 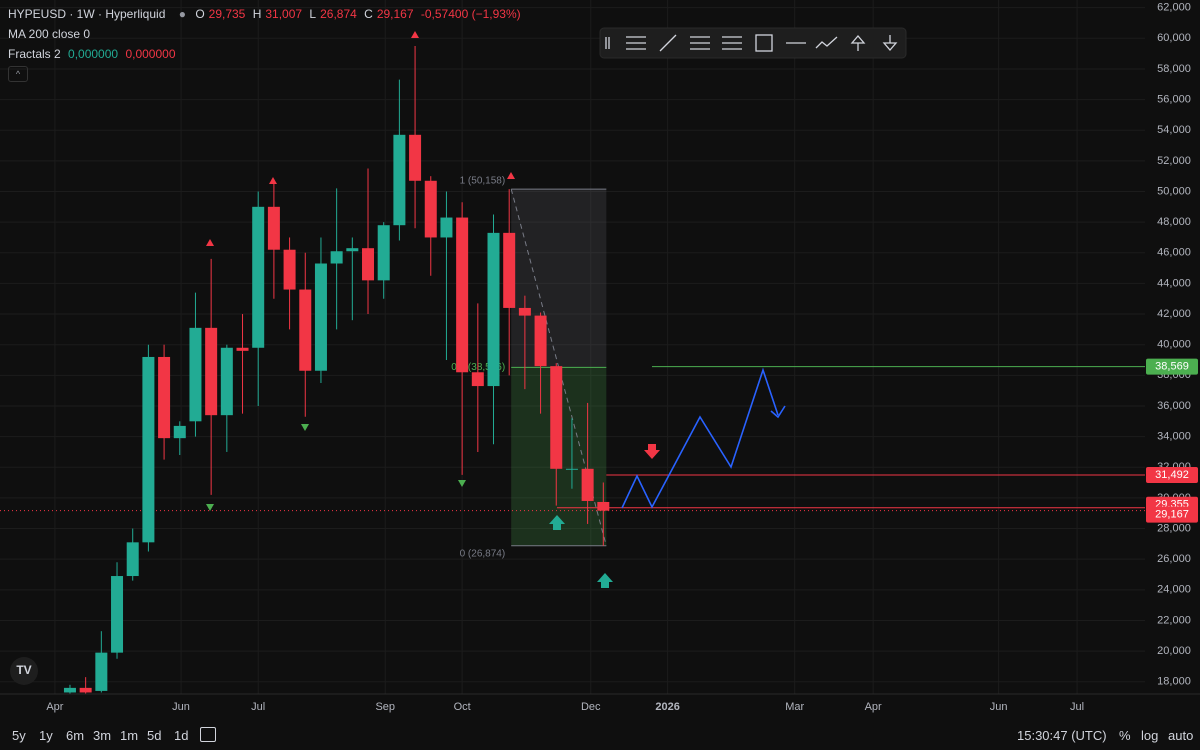 I want to click on fractal-up-value: 0,000000, so click(x=93, y=54).